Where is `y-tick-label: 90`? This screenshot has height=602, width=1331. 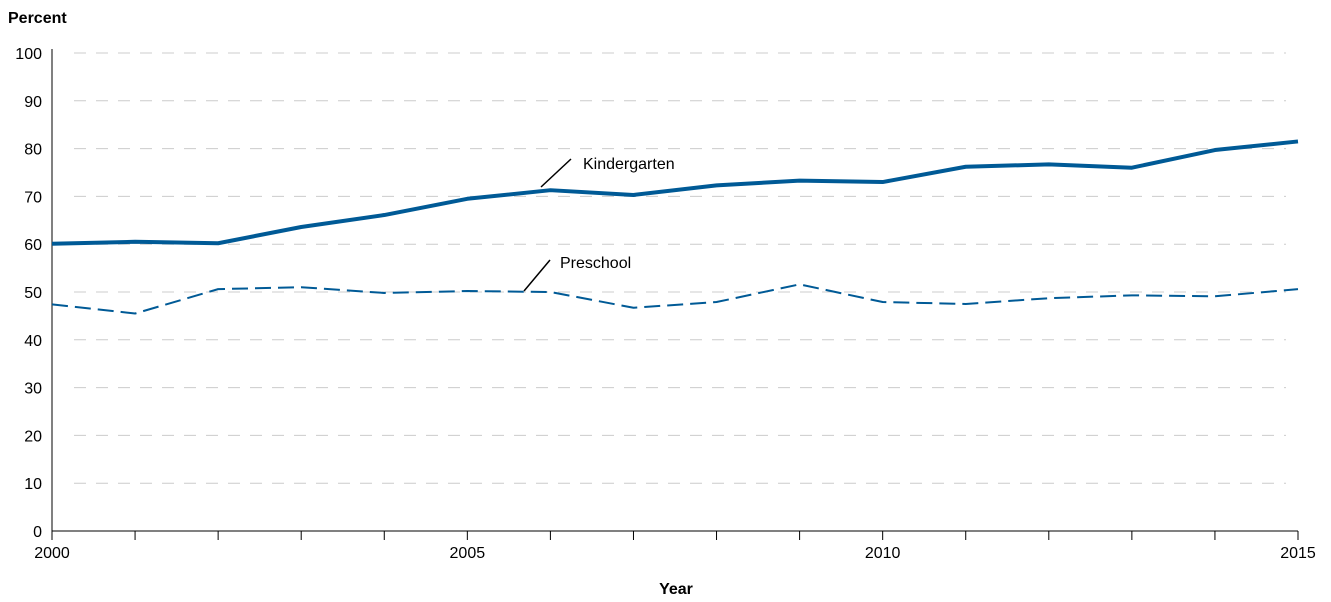
y-tick-label: 90 is located at coordinates (33, 102).